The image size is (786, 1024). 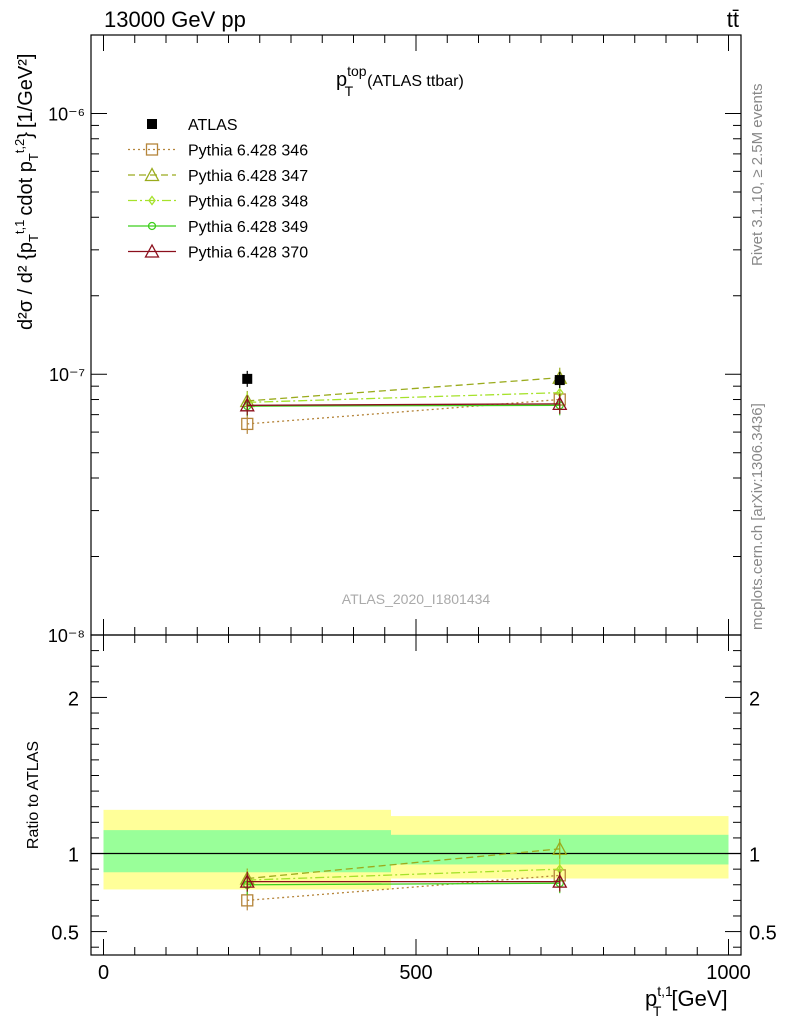 I want to click on header-left: 13000 GeV pp, so click(x=175, y=19).